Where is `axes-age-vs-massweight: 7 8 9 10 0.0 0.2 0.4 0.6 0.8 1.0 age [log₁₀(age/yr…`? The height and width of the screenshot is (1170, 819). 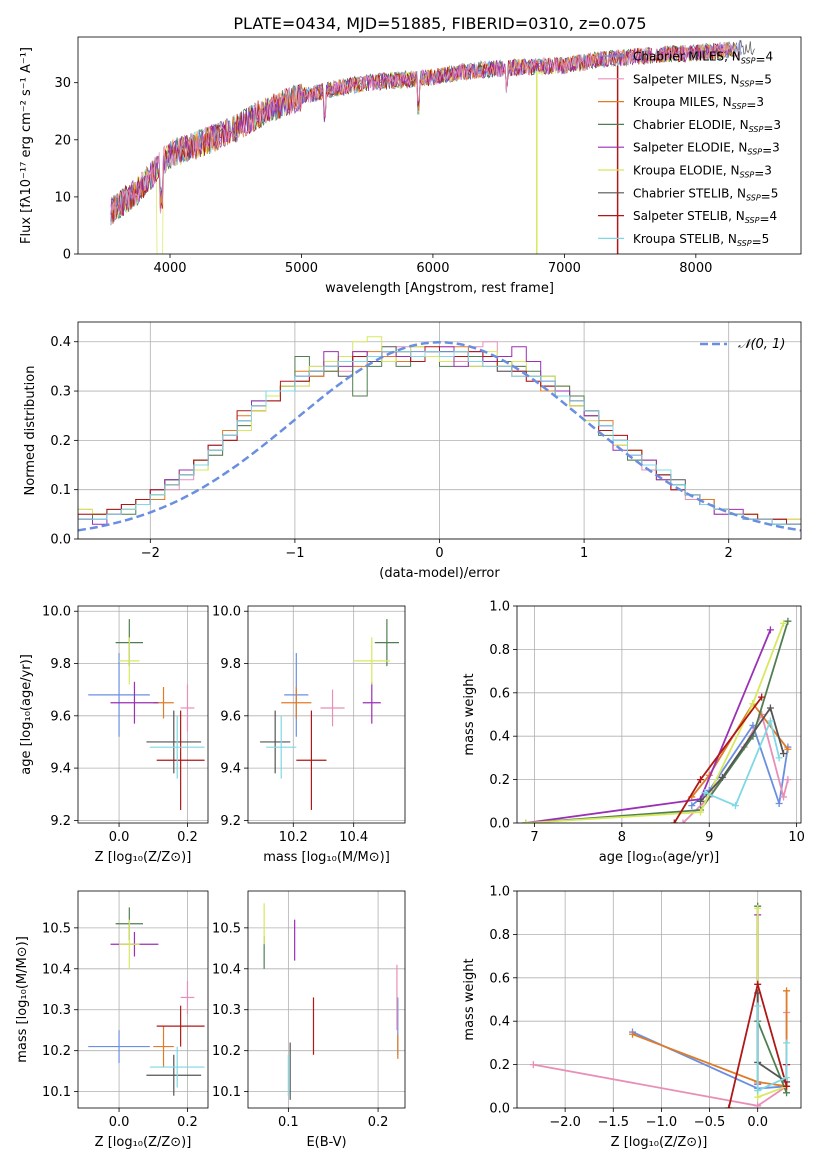 axes-age-vs-massweight: 7 8 9 10 0.0 0.2 0.4 0.6 0.8 1.0 age [log₁₀(age/yr… is located at coordinates (633, 733).